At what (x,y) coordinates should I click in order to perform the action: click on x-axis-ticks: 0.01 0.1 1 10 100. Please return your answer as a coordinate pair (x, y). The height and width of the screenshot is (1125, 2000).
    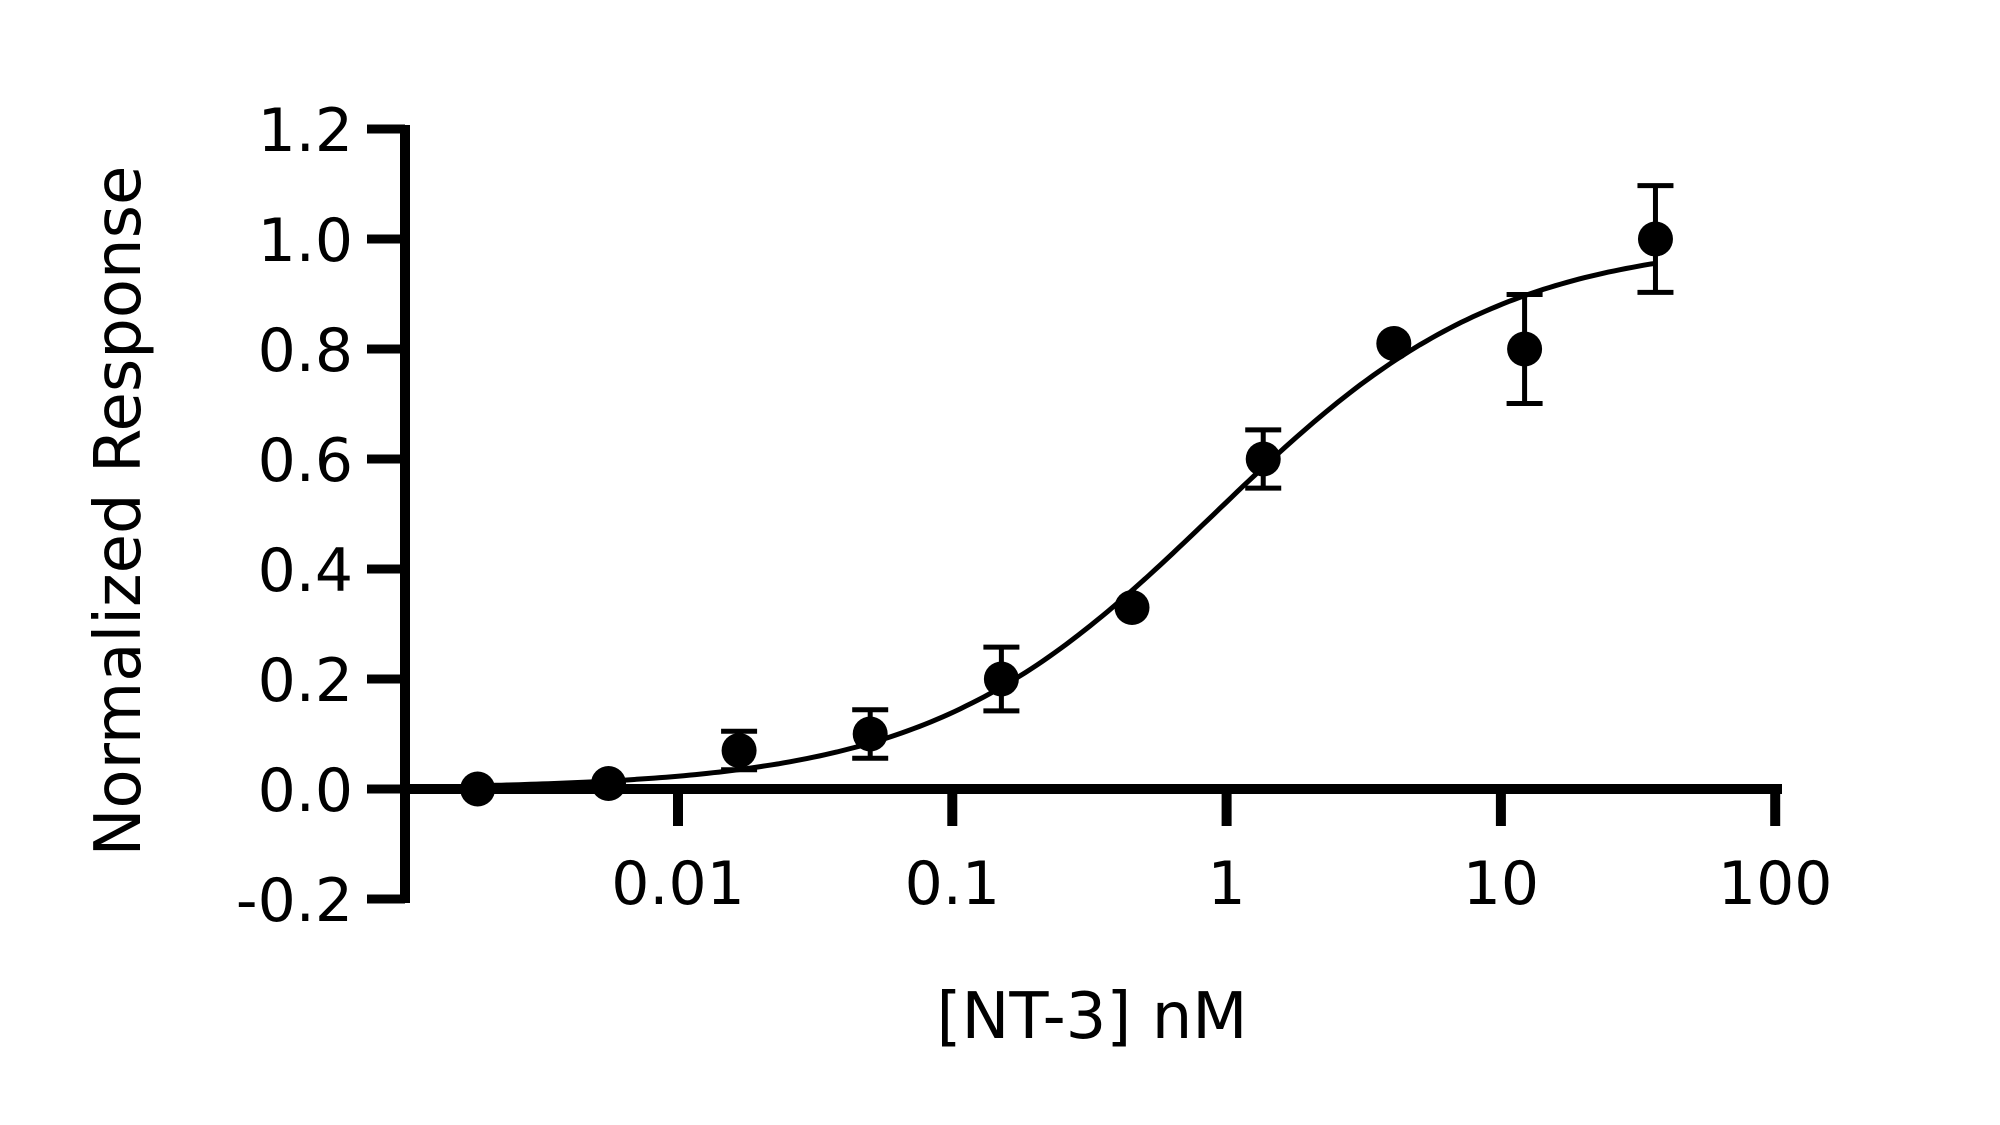
    Looking at the image, I should click on (1221, 851).